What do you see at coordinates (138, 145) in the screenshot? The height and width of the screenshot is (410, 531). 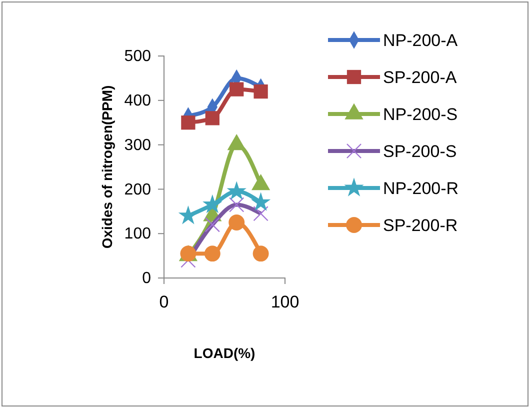 I see `y-tick-label: 300` at bounding box center [138, 145].